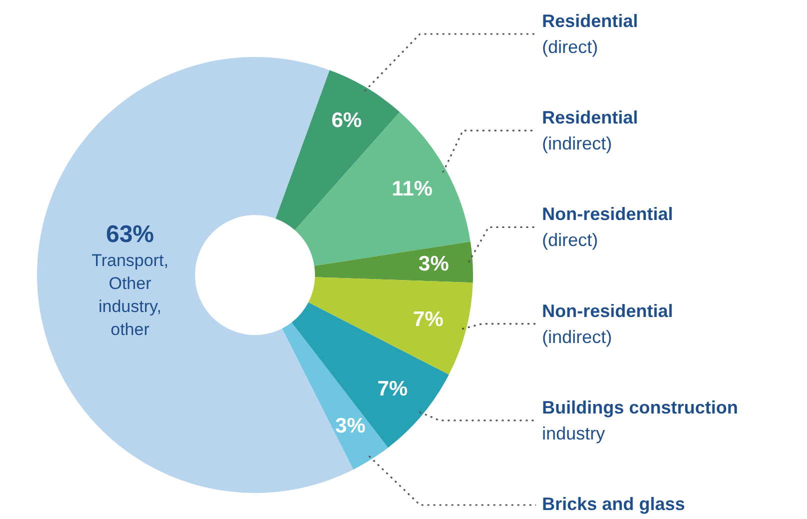 The image size is (807, 519). I want to click on category-label: Residential (direct), so click(590, 34).